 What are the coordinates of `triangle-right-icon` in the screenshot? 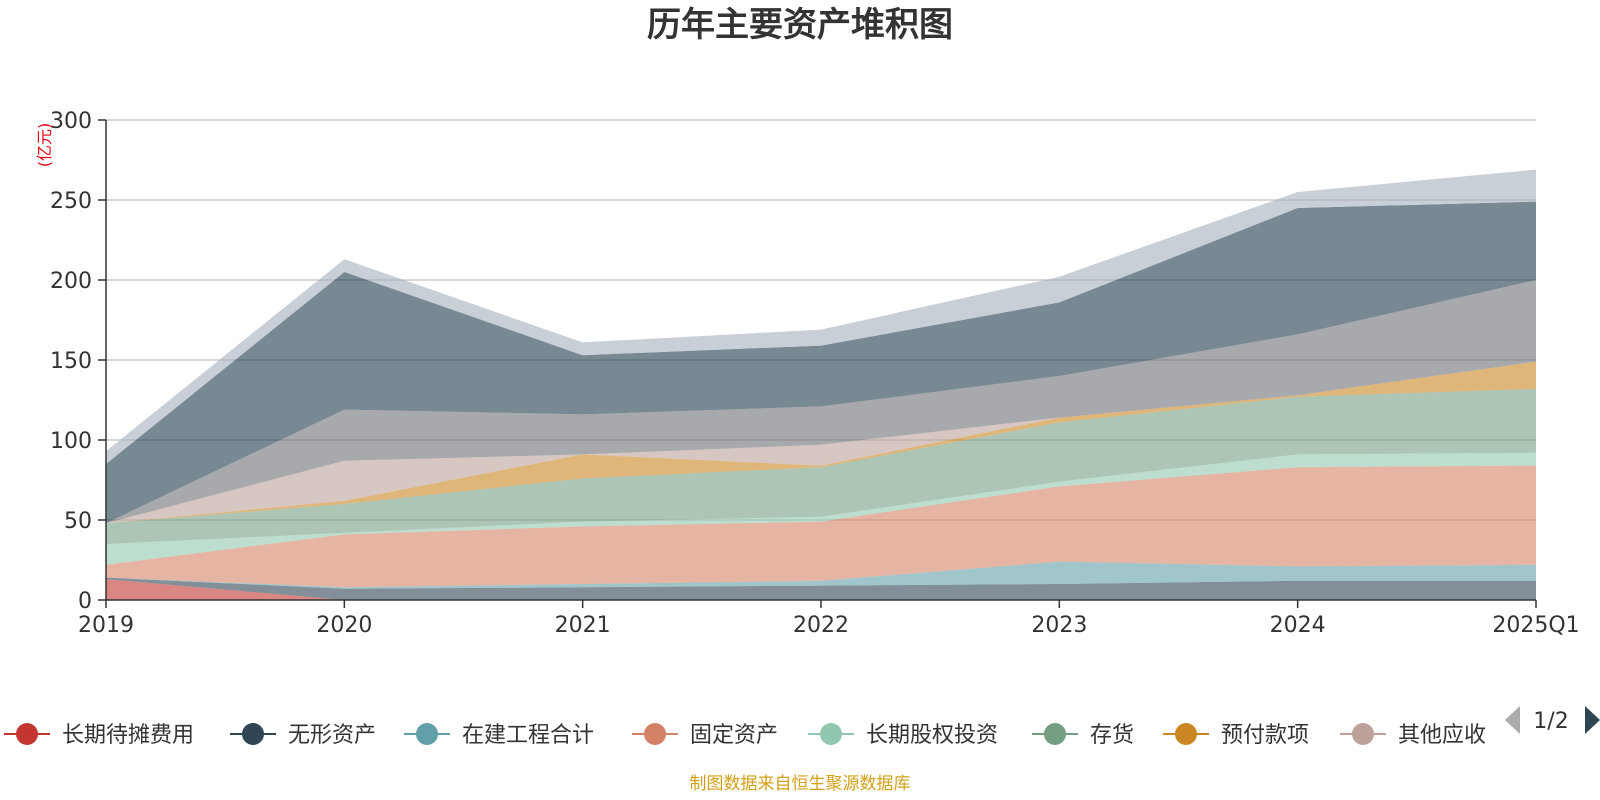 It's located at (1592, 720).